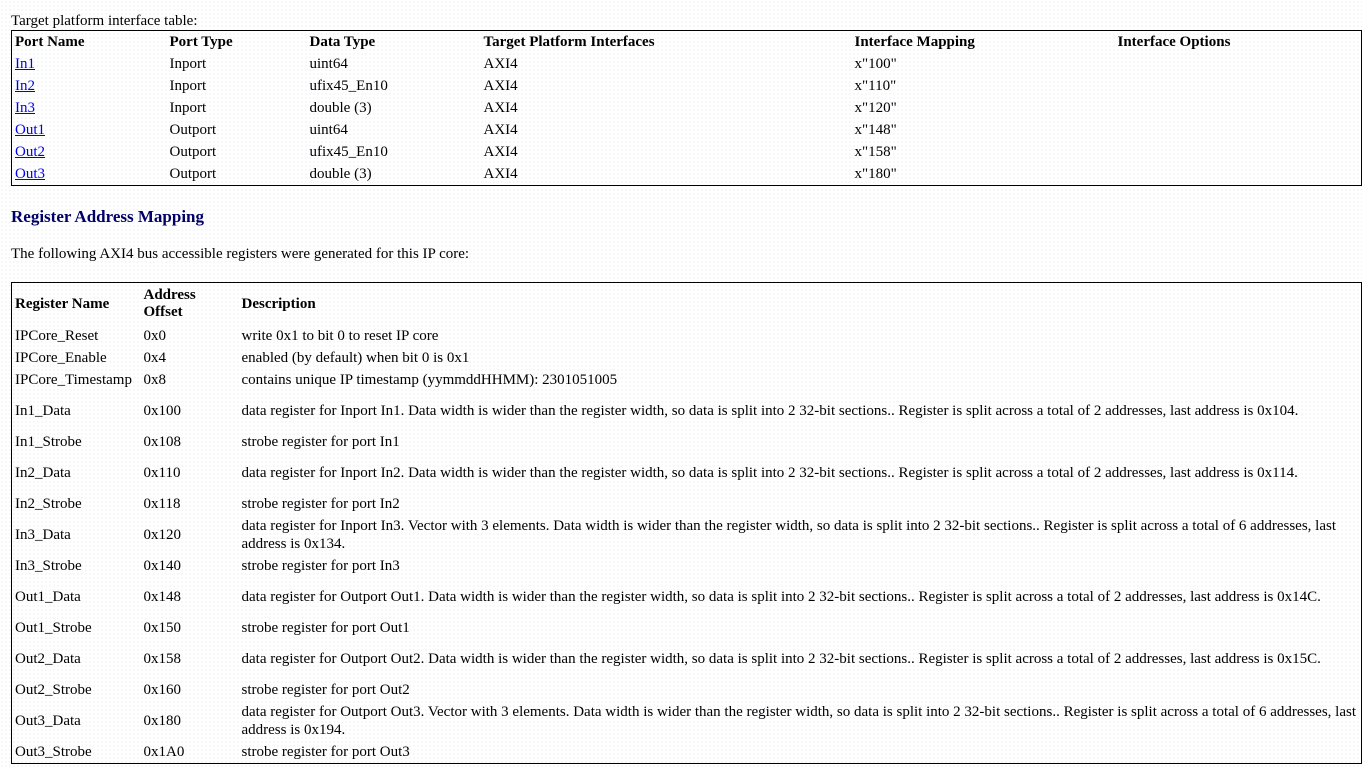  What do you see at coordinates (875, 130) in the screenshot?
I see `table-cell: x"148"` at bounding box center [875, 130].